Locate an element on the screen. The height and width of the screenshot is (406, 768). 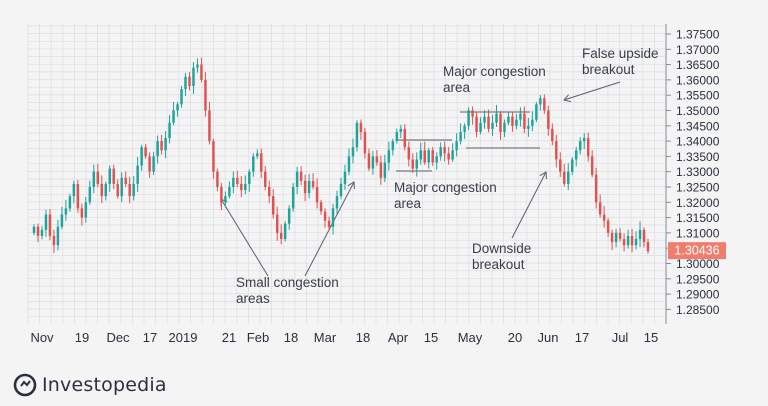
y-tick-label: 1.28500 is located at coordinates (698, 310).